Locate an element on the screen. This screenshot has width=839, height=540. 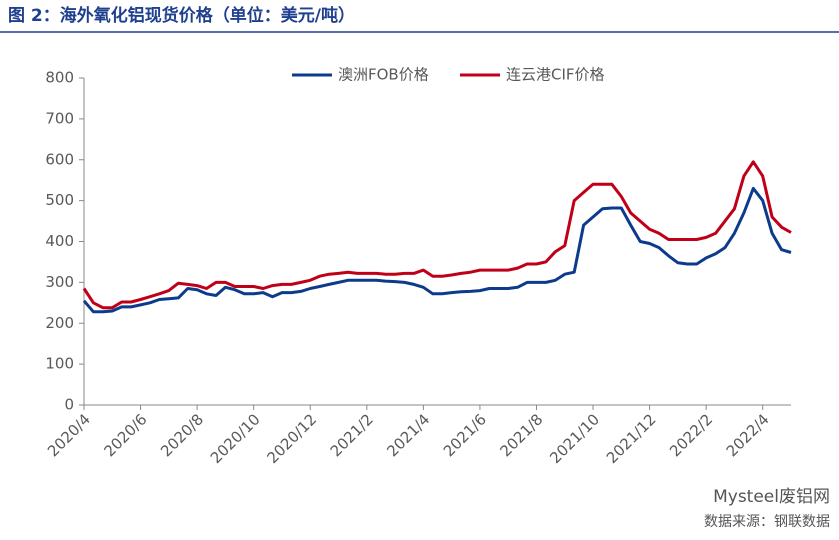
legend-label: 连云港CIF价格 is located at coordinates (555, 75).